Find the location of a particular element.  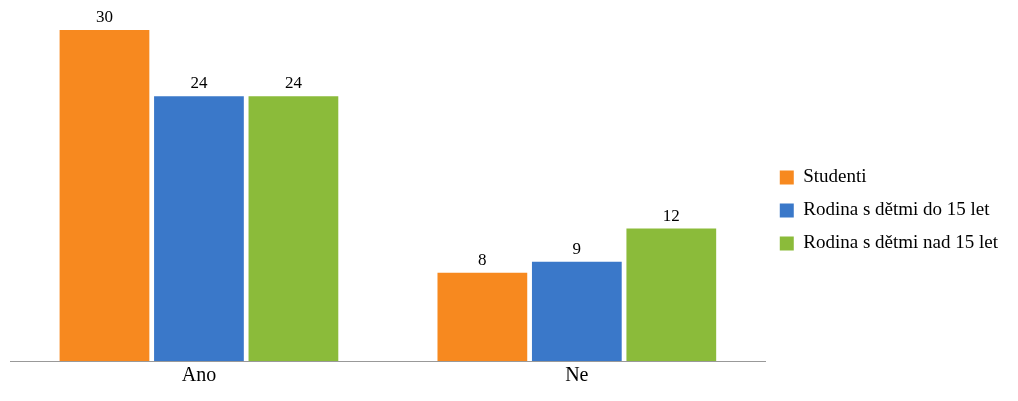

x-tick-label: Ano is located at coordinates (199, 374).